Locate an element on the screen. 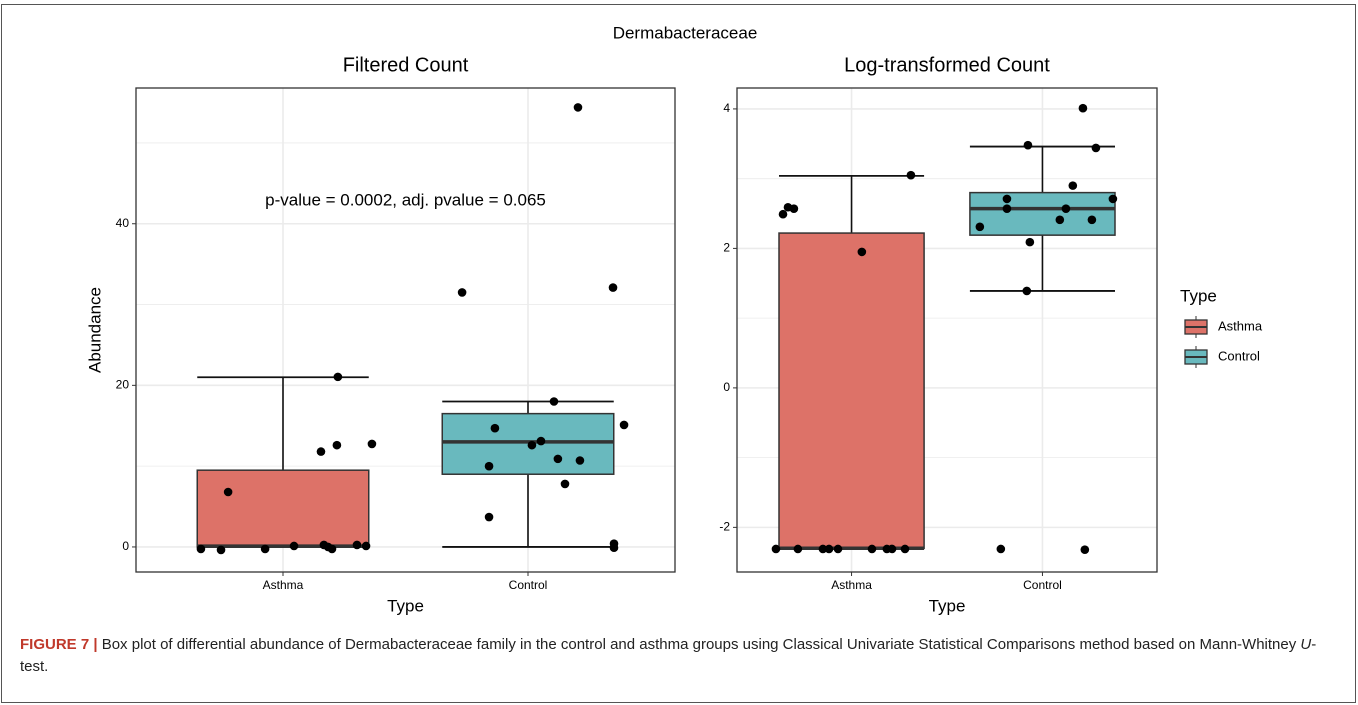 The height and width of the screenshot is (705, 1358). y-tick-label: 2 is located at coordinates (726, 248).